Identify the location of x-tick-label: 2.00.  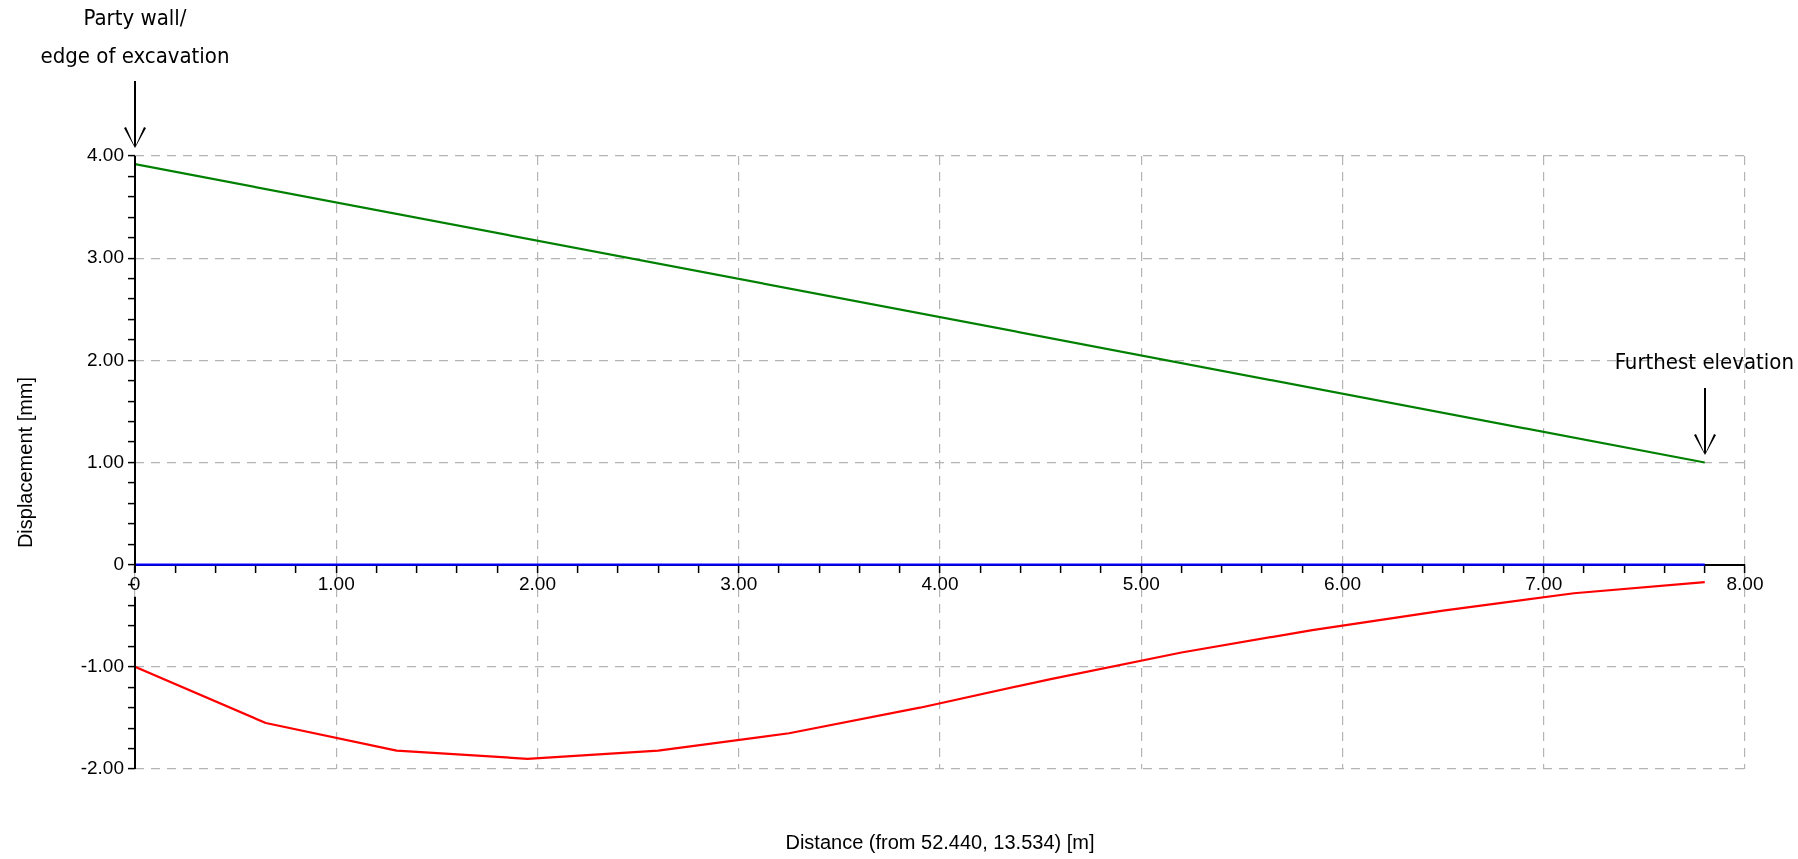
(537, 584).